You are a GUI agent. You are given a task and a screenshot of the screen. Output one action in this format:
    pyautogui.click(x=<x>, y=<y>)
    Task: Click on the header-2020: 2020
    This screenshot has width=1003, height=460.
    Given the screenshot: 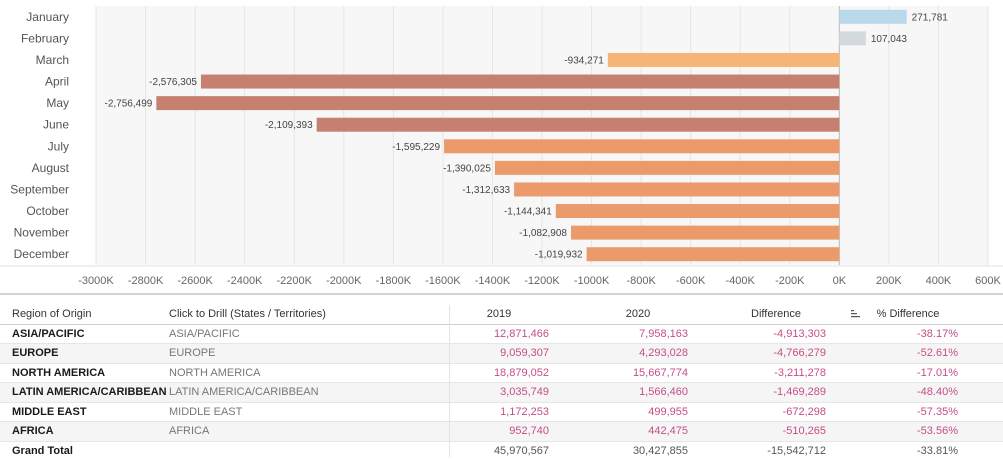 What is the action you would take?
    pyautogui.click(x=638, y=314)
    